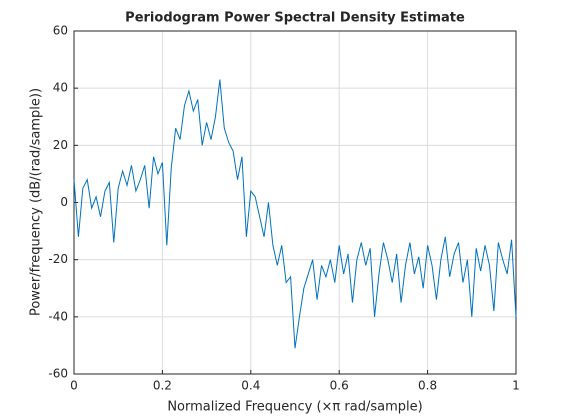 The height and width of the screenshot is (420, 570). I want to click on y-tick-label: 20, so click(60, 145).